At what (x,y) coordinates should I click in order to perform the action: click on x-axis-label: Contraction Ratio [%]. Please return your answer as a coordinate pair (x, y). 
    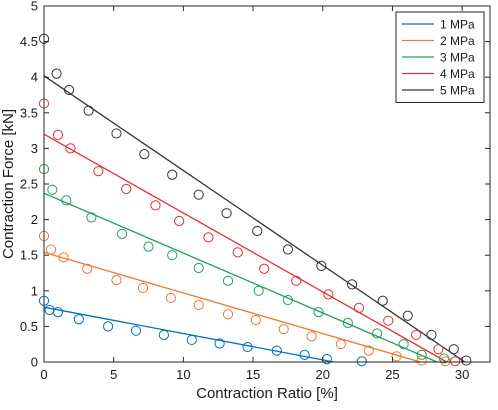
    Looking at the image, I should click on (267, 393).